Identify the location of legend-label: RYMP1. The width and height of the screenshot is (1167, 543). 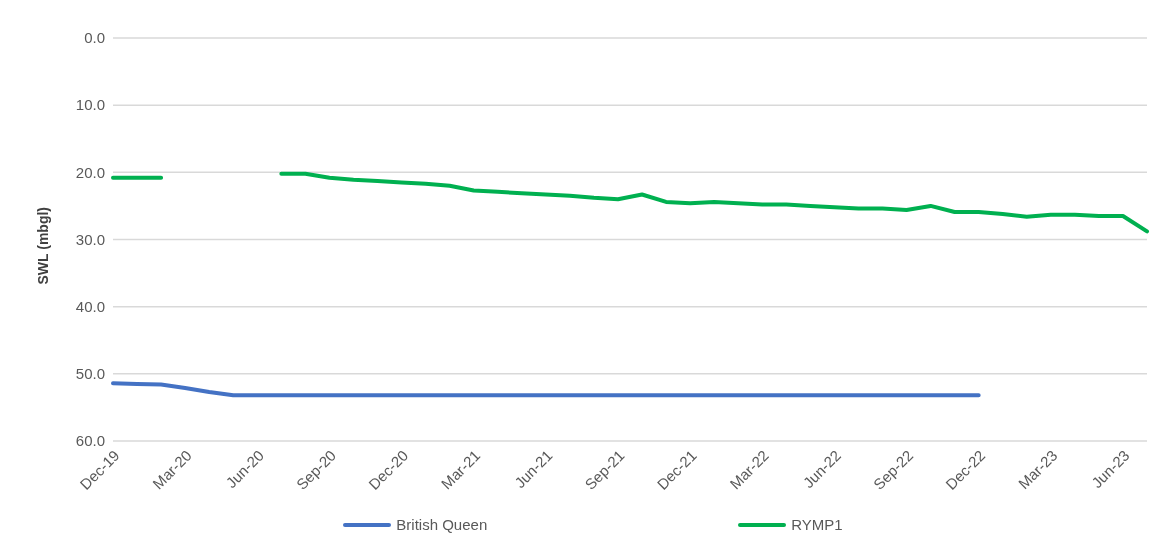
(816, 524).